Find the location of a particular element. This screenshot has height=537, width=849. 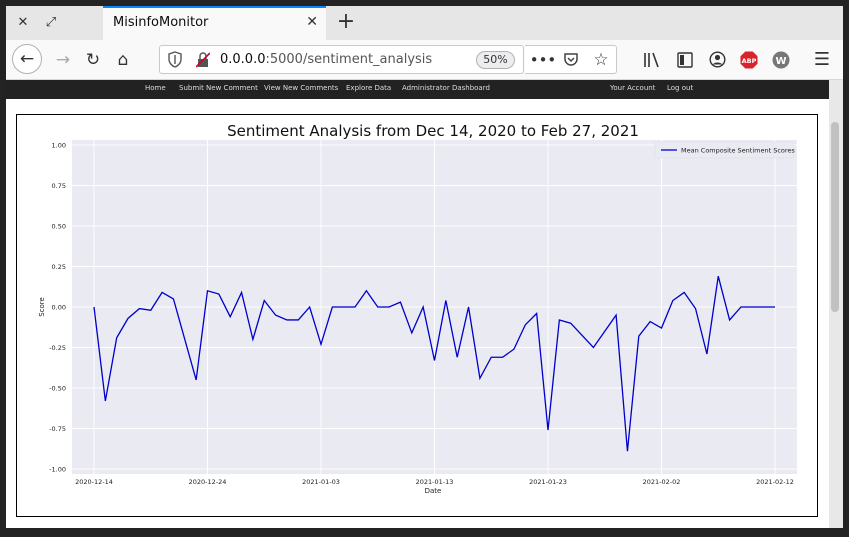

x-tick-label: 2020-12-24 is located at coordinates (208, 482).